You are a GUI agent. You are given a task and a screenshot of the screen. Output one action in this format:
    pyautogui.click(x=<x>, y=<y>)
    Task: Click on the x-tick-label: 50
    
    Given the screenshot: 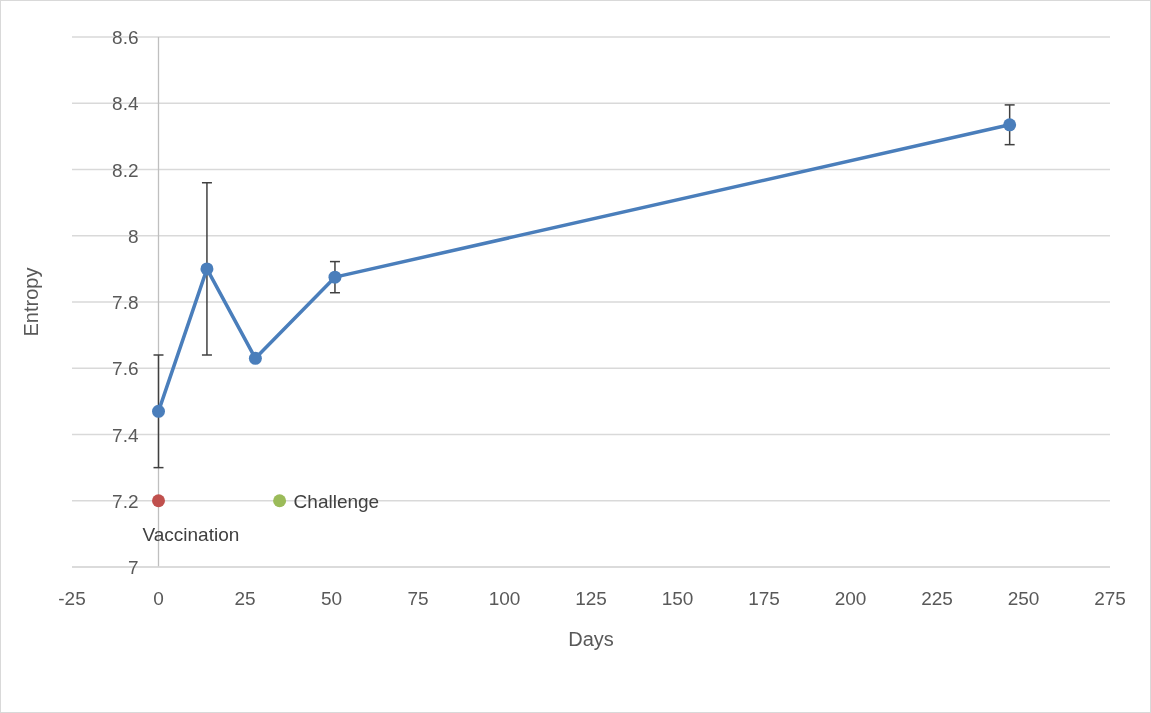 What is the action you would take?
    pyautogui.click(x=331, y=598)
    